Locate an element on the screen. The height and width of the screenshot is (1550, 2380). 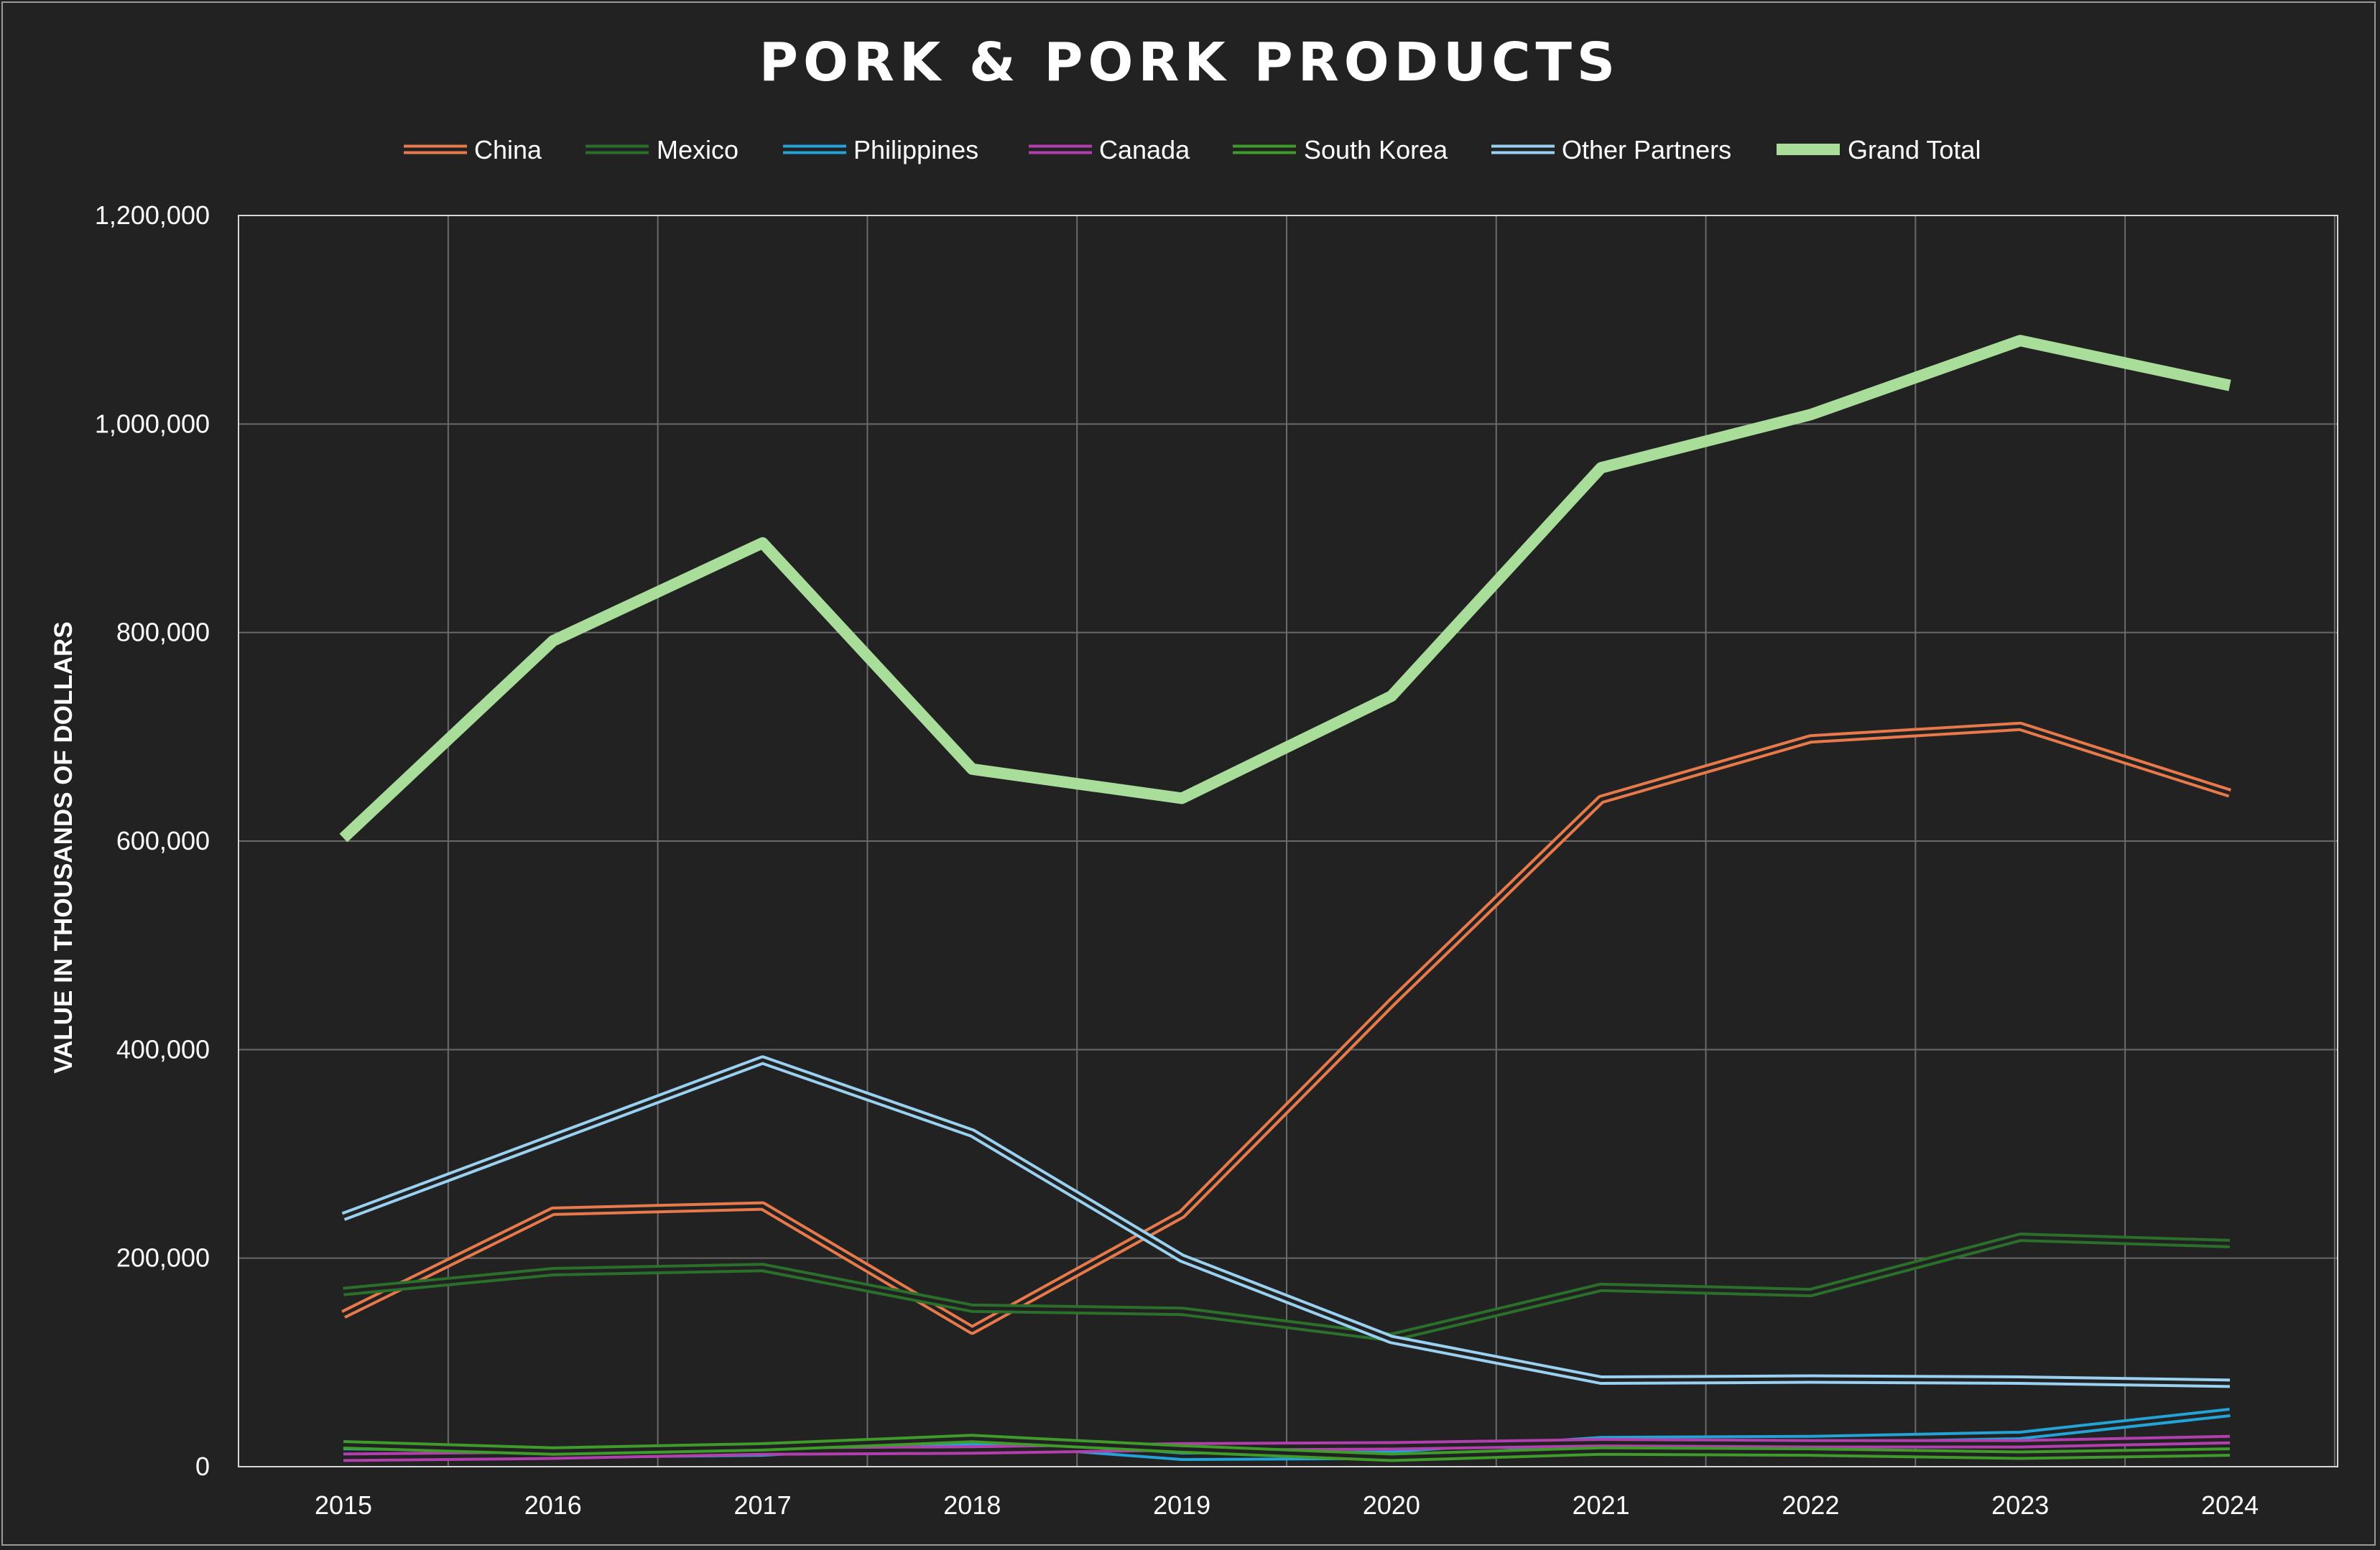
legend-label: China is located at coordinates (508, 149).